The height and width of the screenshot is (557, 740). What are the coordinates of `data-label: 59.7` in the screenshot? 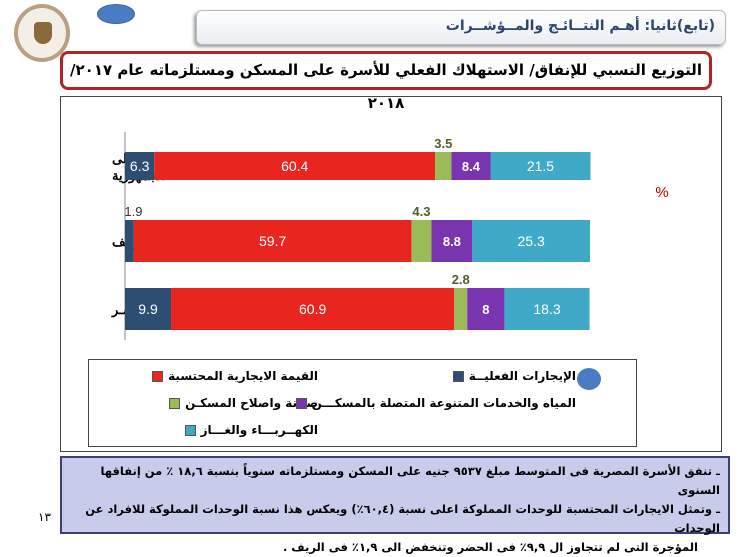 It's located at (272, 241).